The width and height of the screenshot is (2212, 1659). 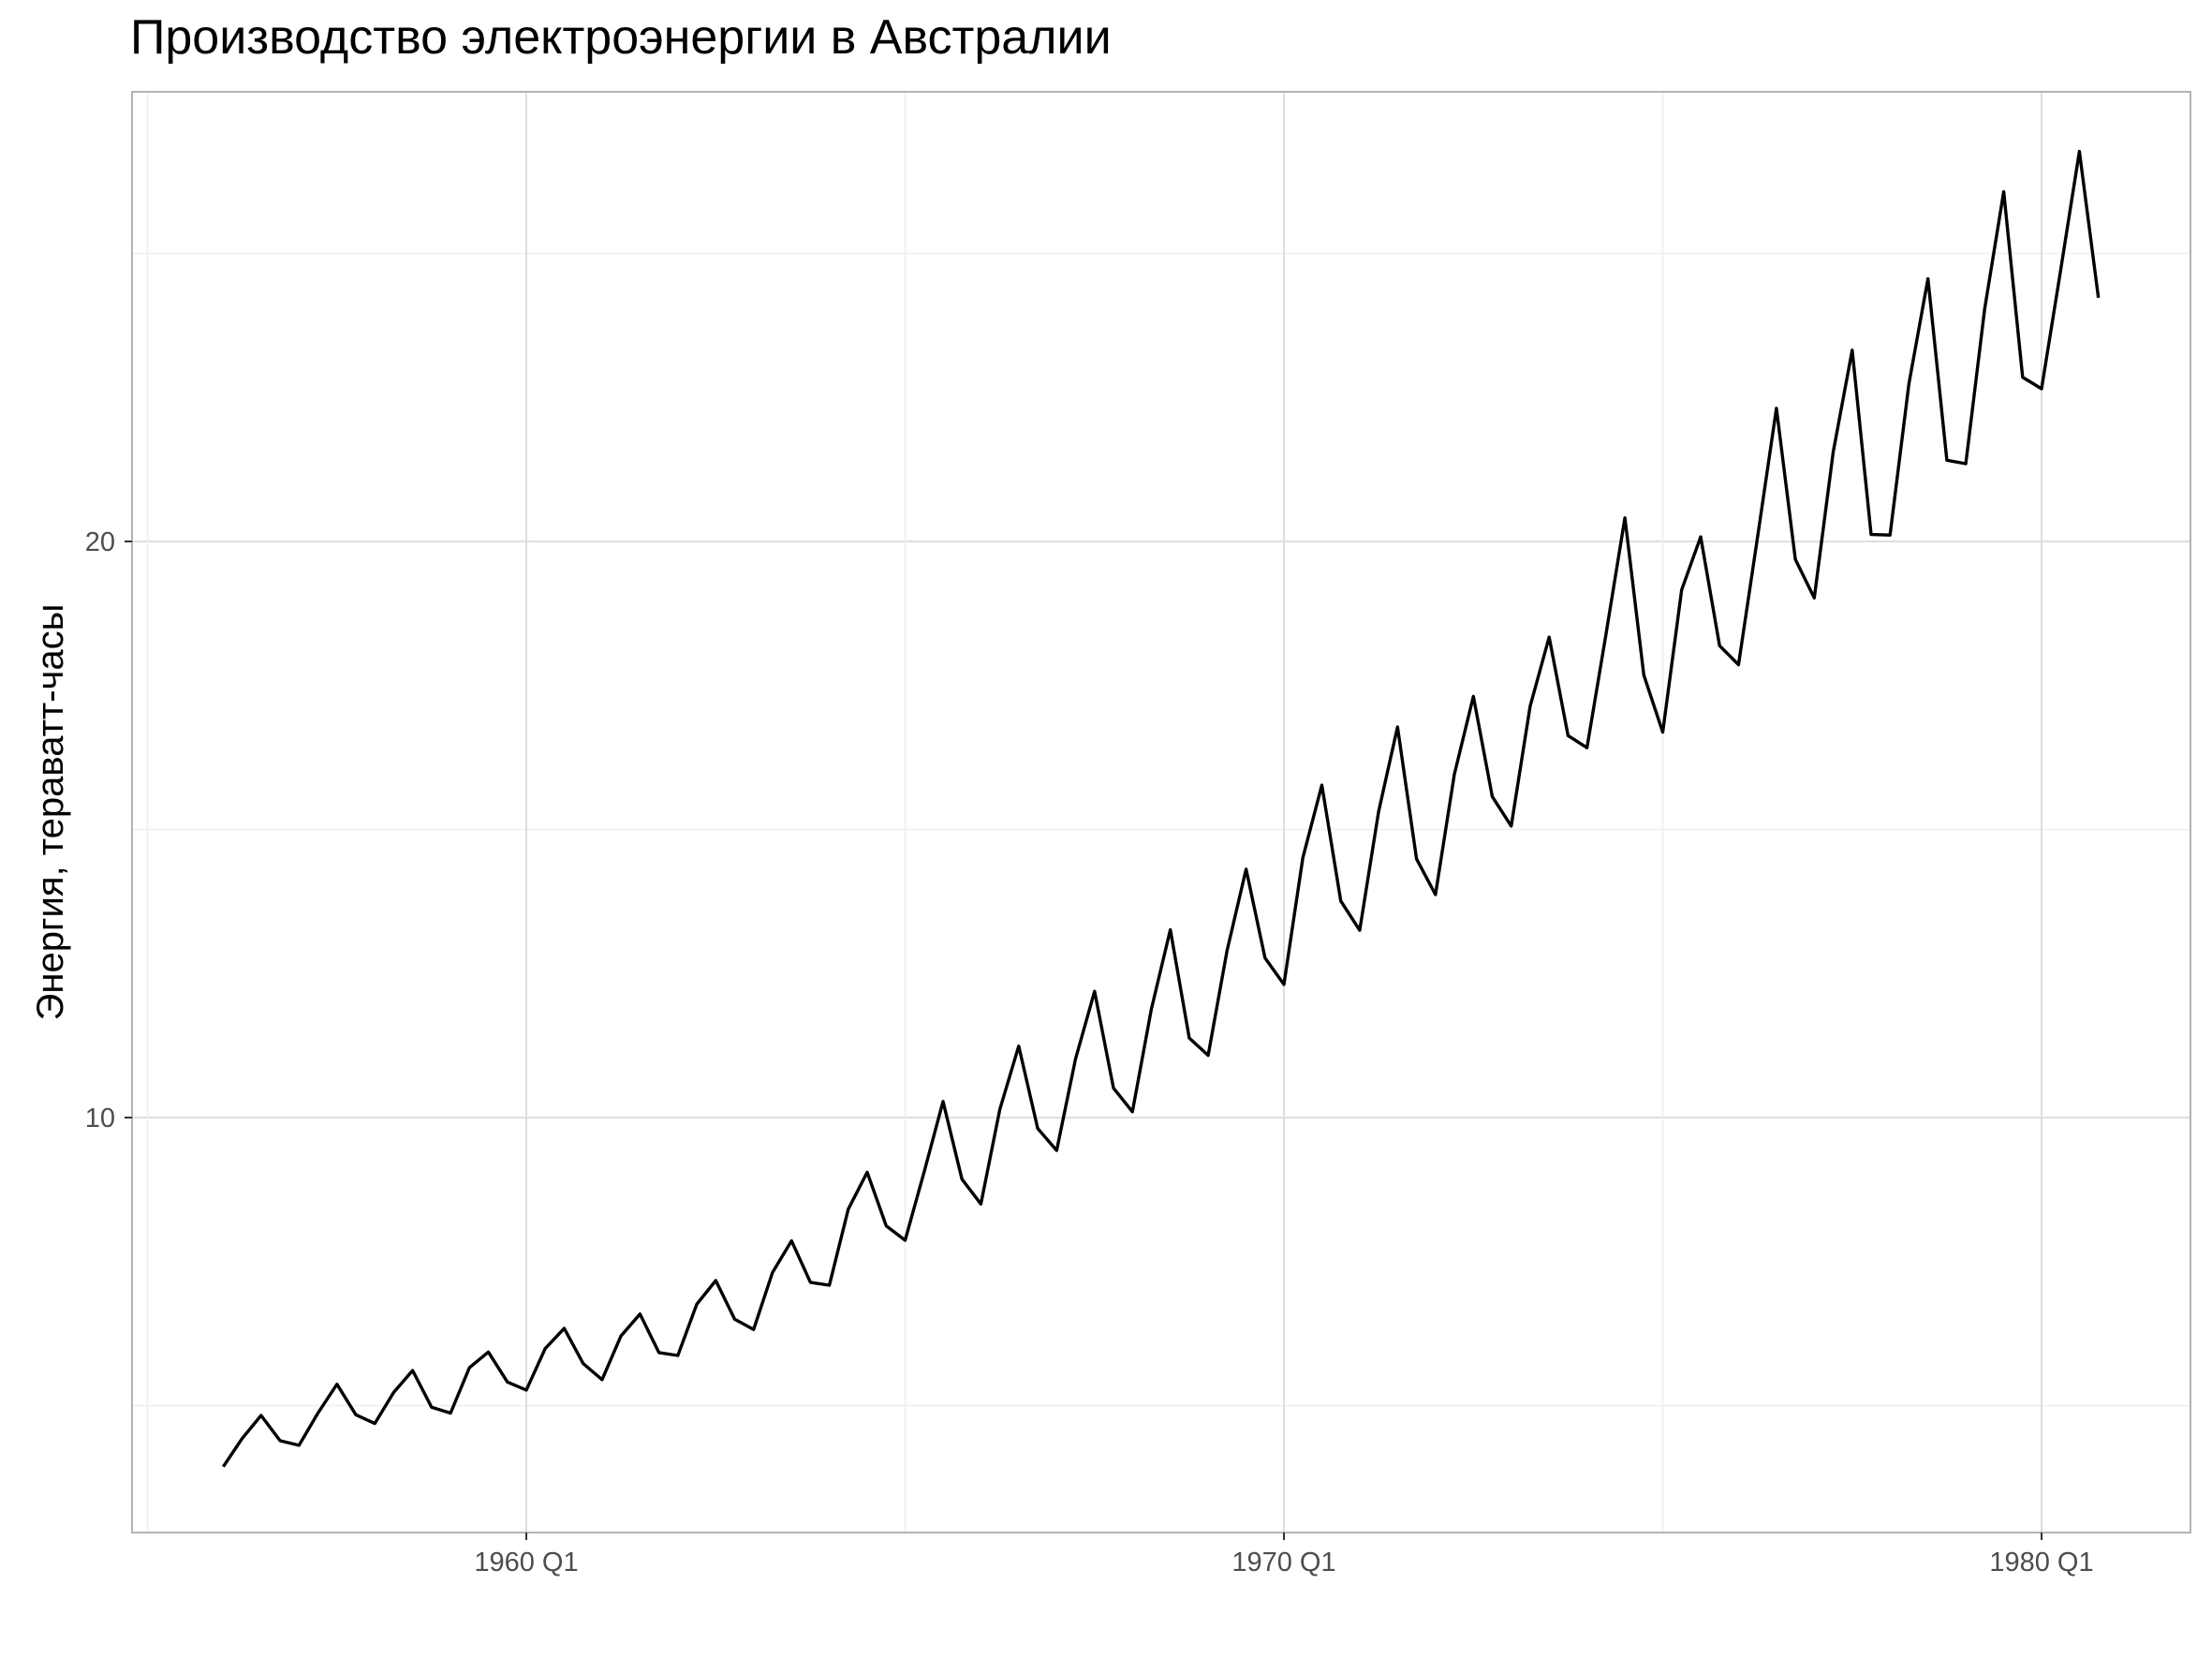 I want to click on y-tick-label: 10, so click(x=100, y=1118).